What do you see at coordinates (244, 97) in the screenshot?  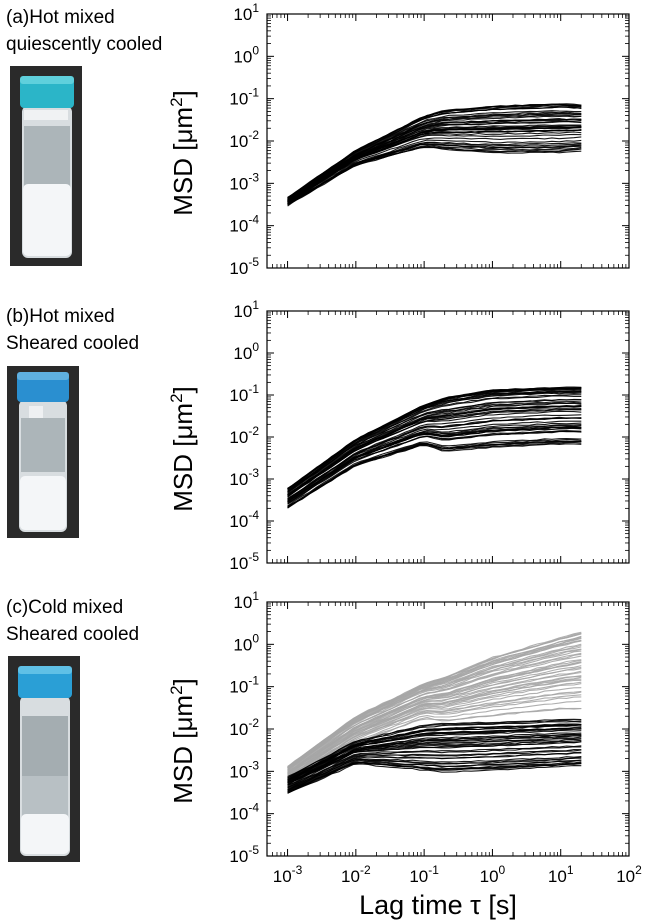 I see `y-tick-label: 10⁻¹` at bounding box center [244, 97].